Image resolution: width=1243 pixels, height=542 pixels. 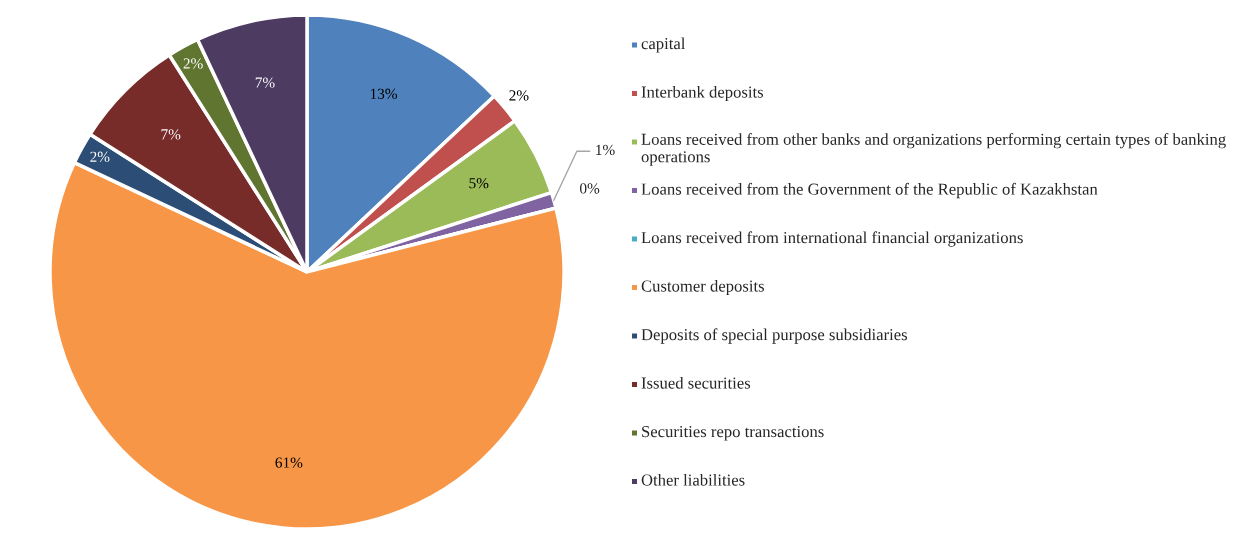 What do you see at coordinates (702, 93) in the screenshot?
I see `legend-label: Interbank deposits` at bounding box center [702, 93].